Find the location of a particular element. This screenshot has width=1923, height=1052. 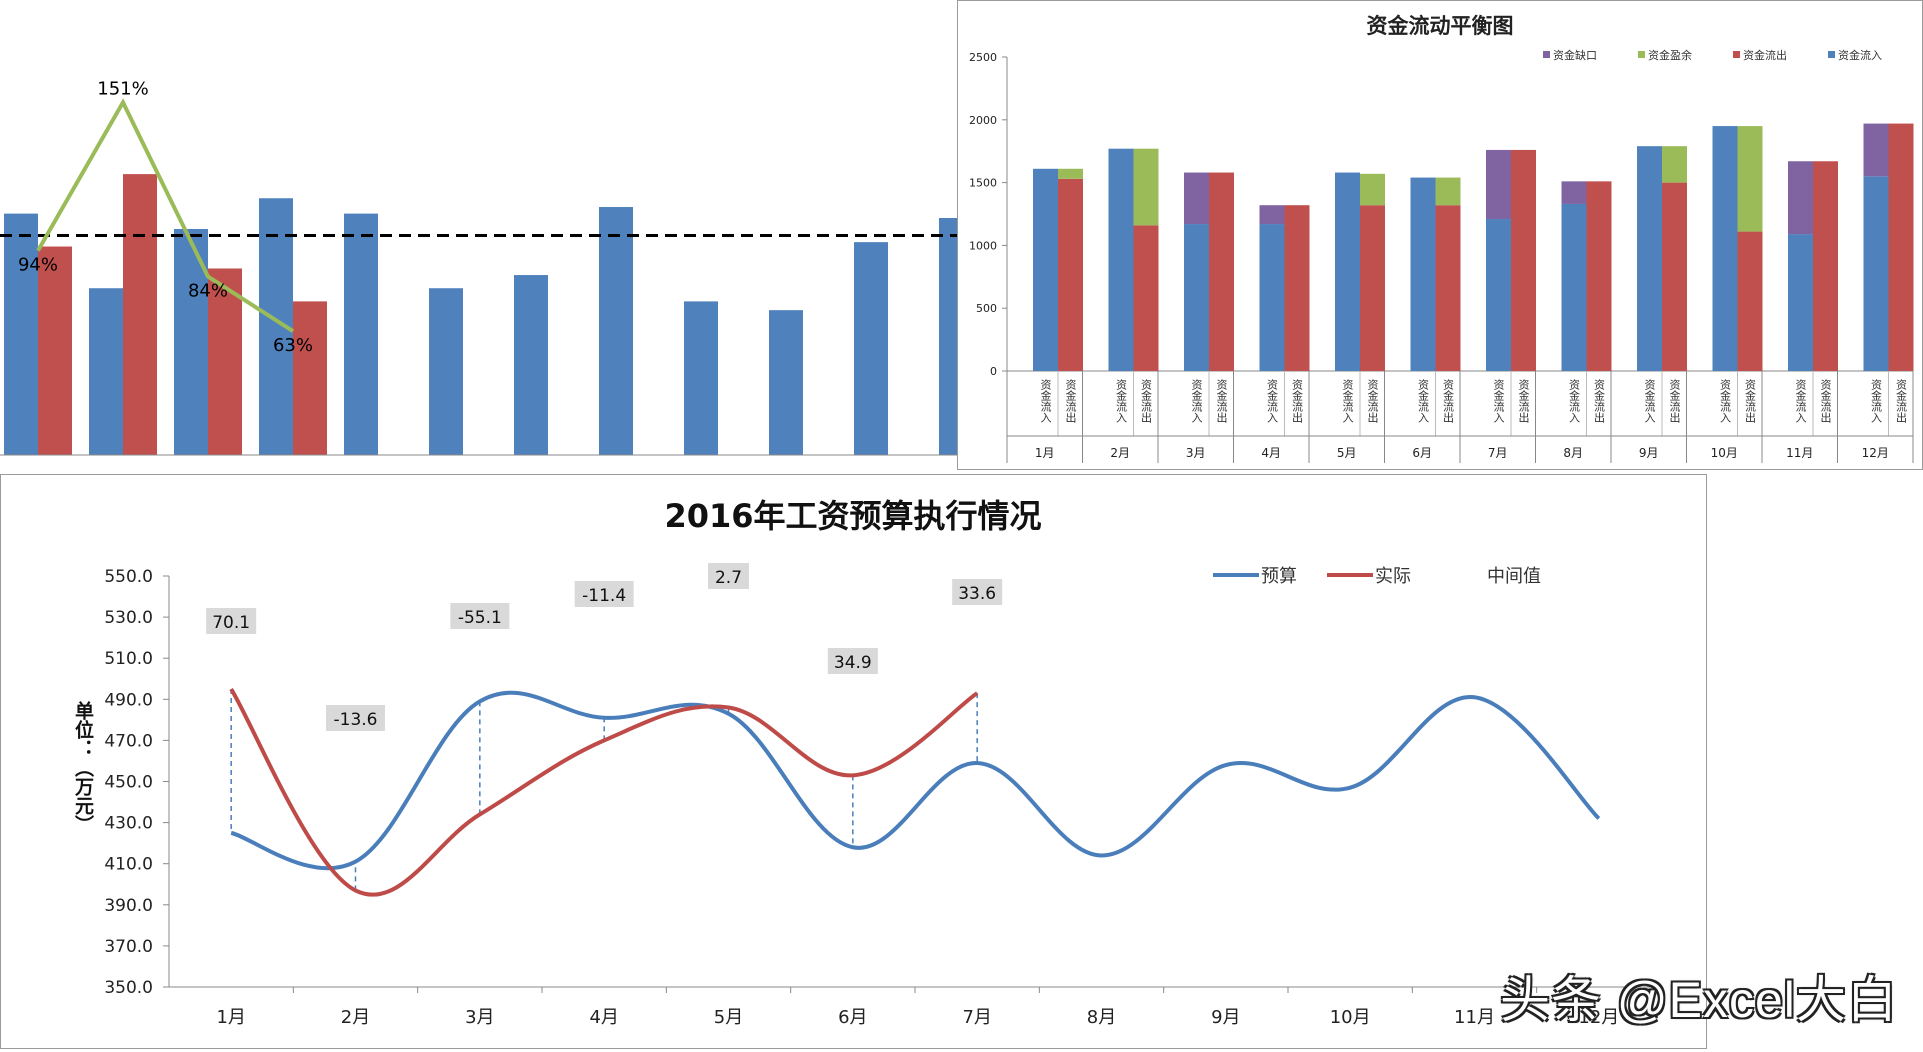

balance-sublabel-2-1: 资金流入 is located at coordinates (1121, 401).